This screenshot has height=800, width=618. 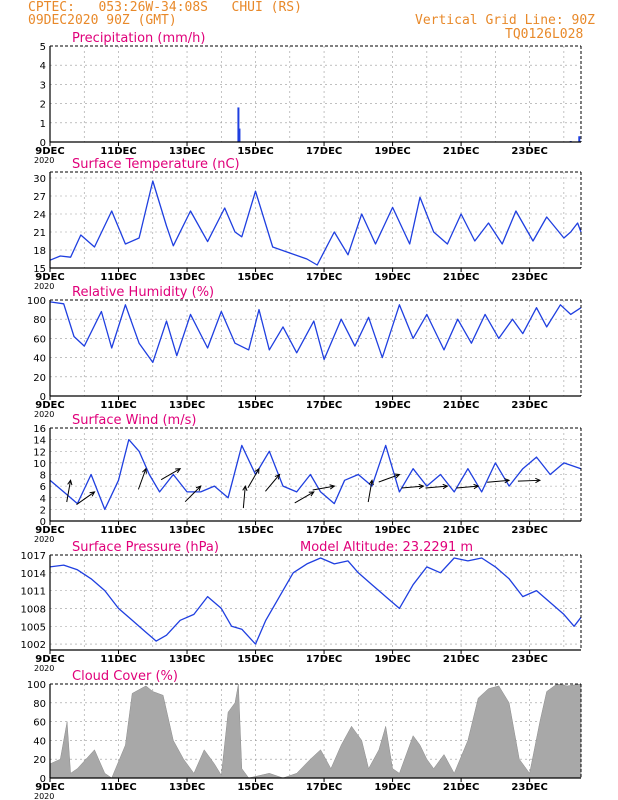 I want to click on header-station: CPTEC: 053:26W-34:08S CHUI (RS), so click(x=165, y=7).